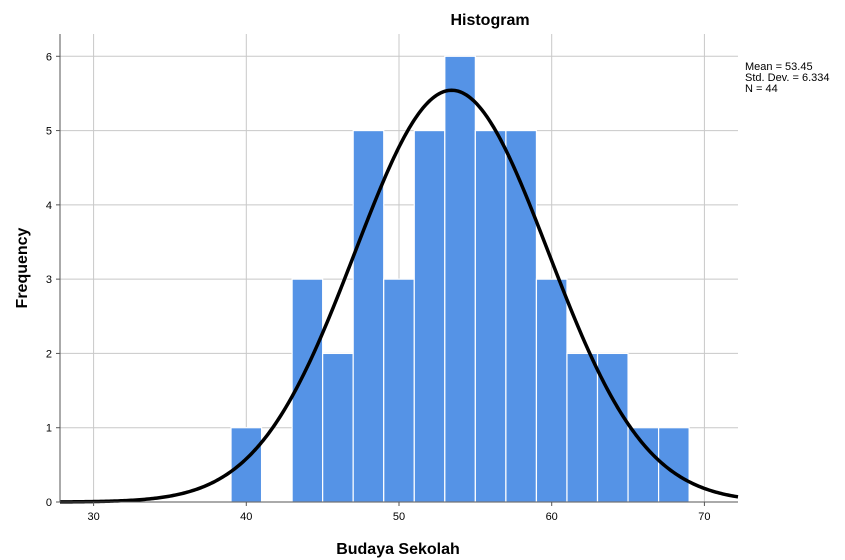  I want to click on y-ticks: 0 1 2 3 4 5 6, so click(53, 280).